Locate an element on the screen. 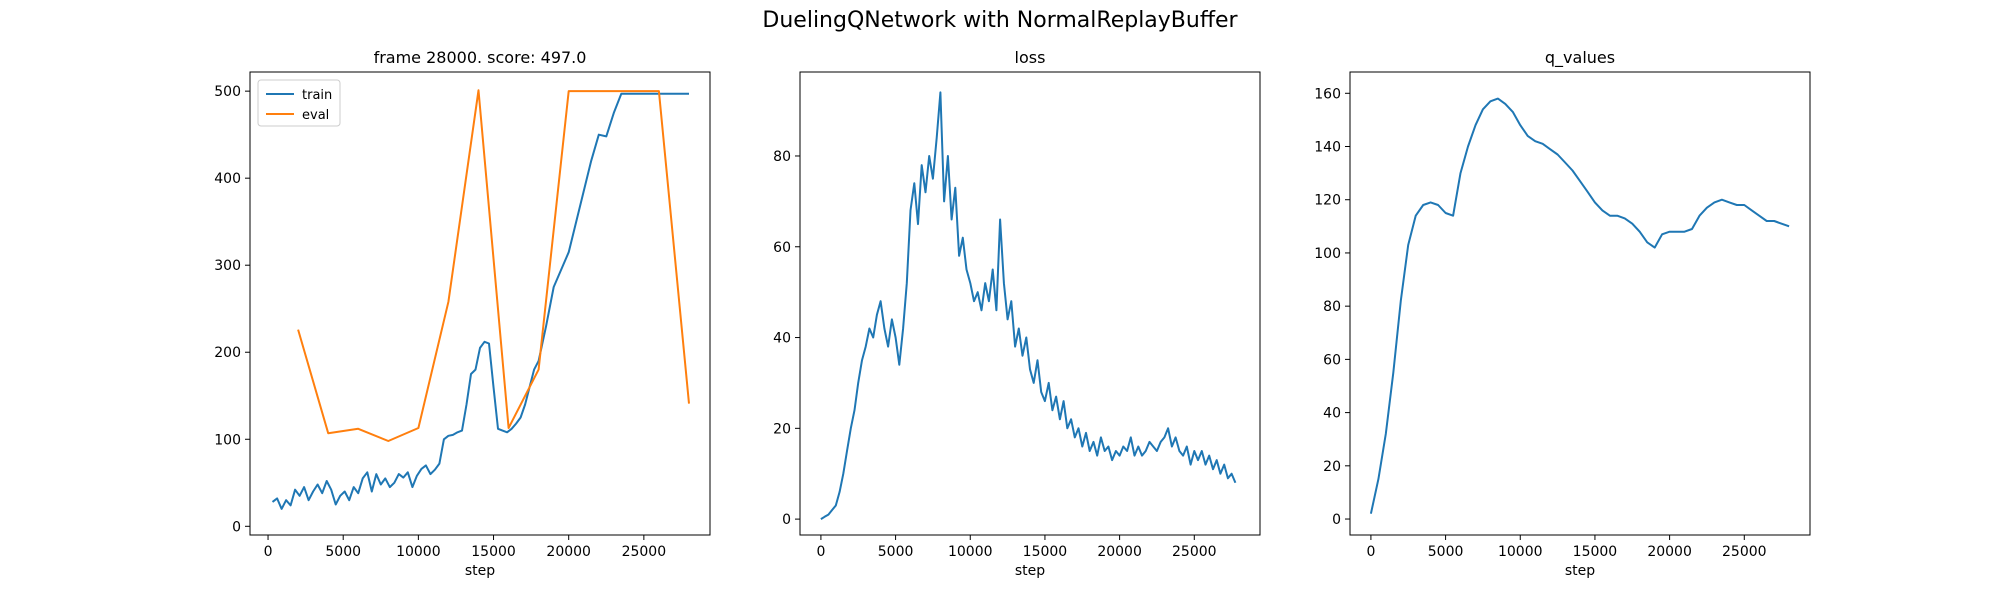 The width and height of the screenshot is (2000, 600). y-tick-label: 140 is located at coordinates (1327, 148).